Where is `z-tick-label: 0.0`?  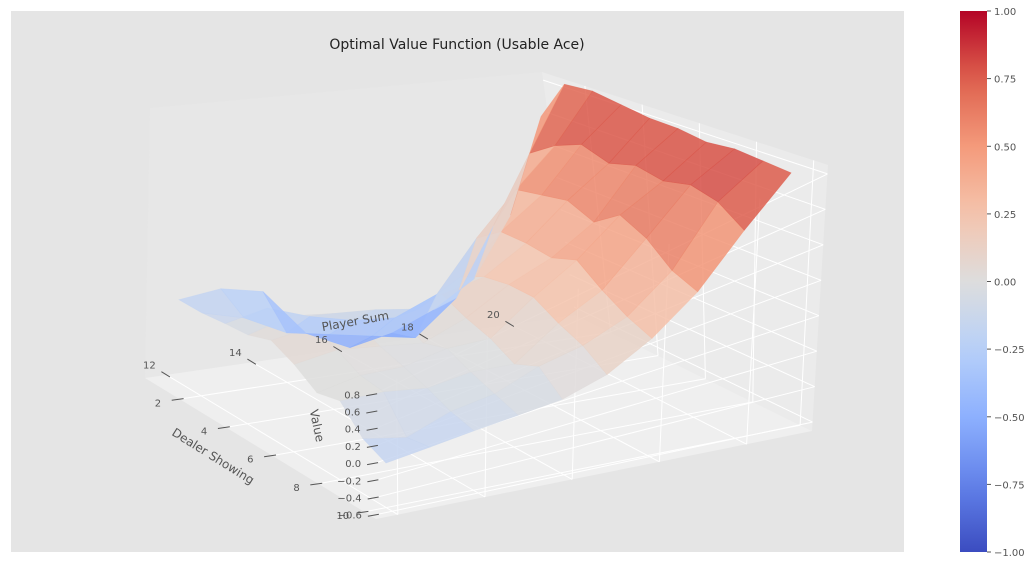
z-tick-label: 0.0 is located at coordinates (353, 464).